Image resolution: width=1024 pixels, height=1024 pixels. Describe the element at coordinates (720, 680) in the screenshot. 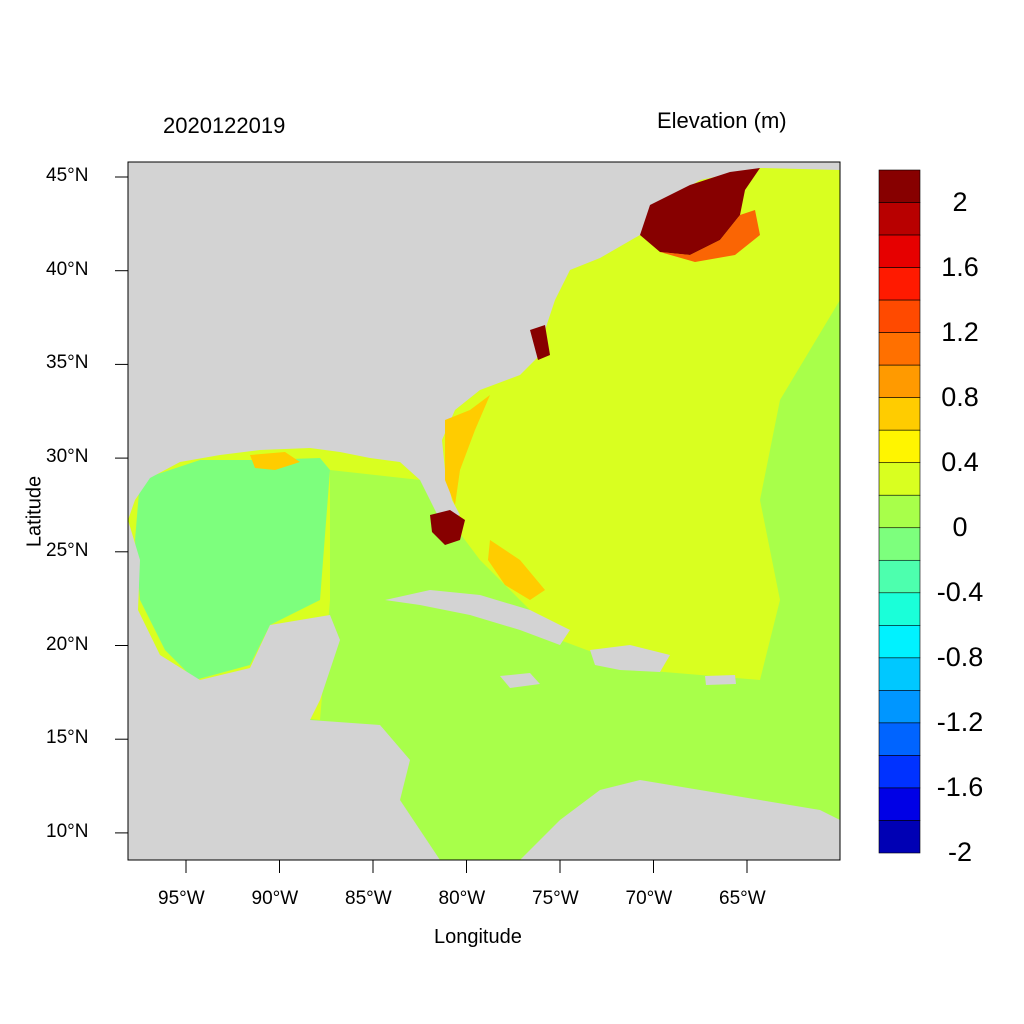

I see `puerto-rico-land` at that location.